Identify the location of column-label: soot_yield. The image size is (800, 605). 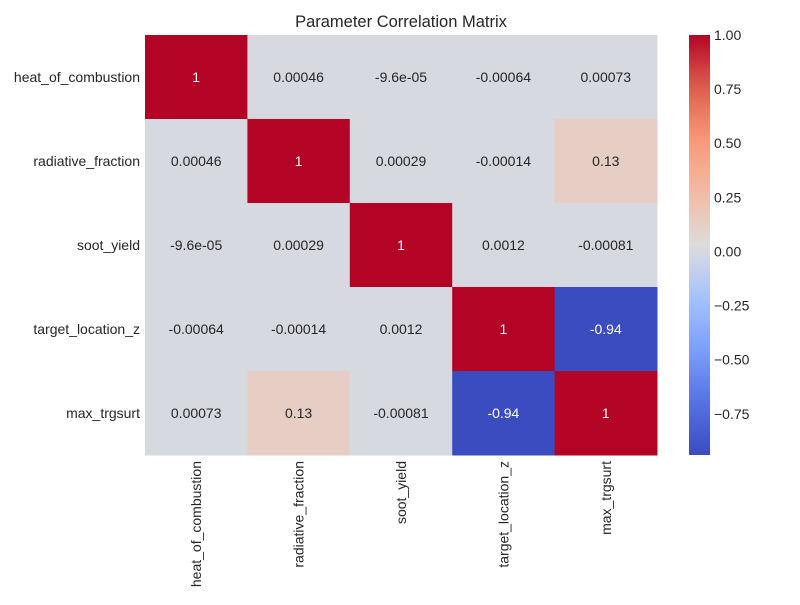
(401, 492).